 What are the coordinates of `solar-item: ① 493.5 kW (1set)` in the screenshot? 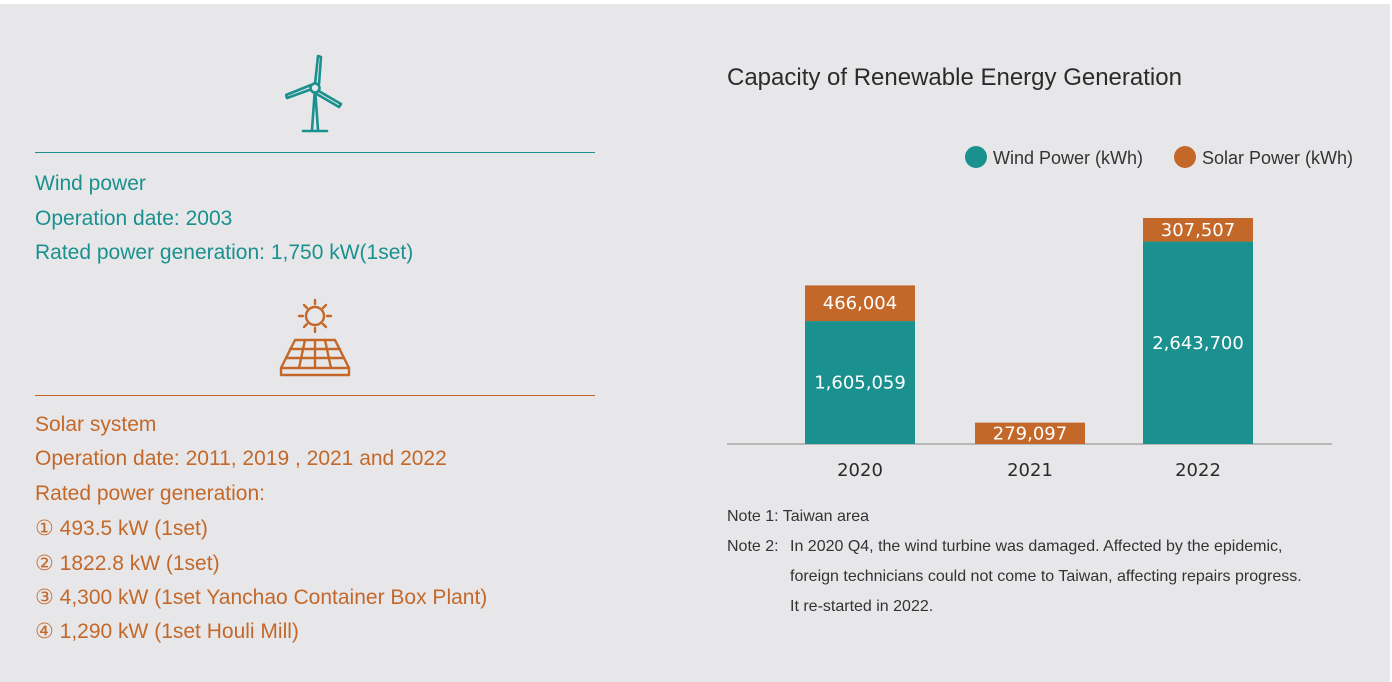 It's located at (121, 528).